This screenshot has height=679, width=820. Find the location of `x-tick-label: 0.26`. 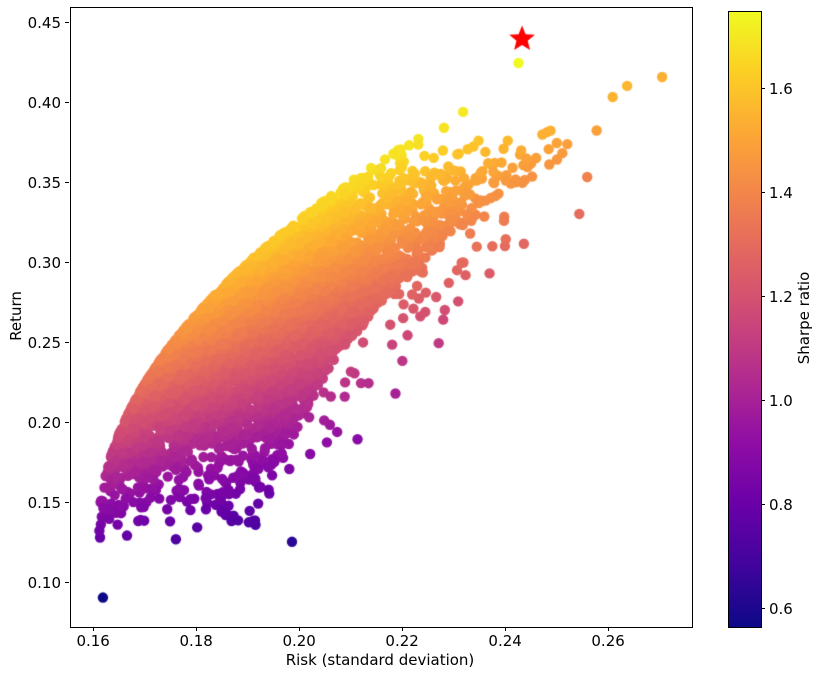

x-tick-label: 0.26 is located at coordinates (608, 641).